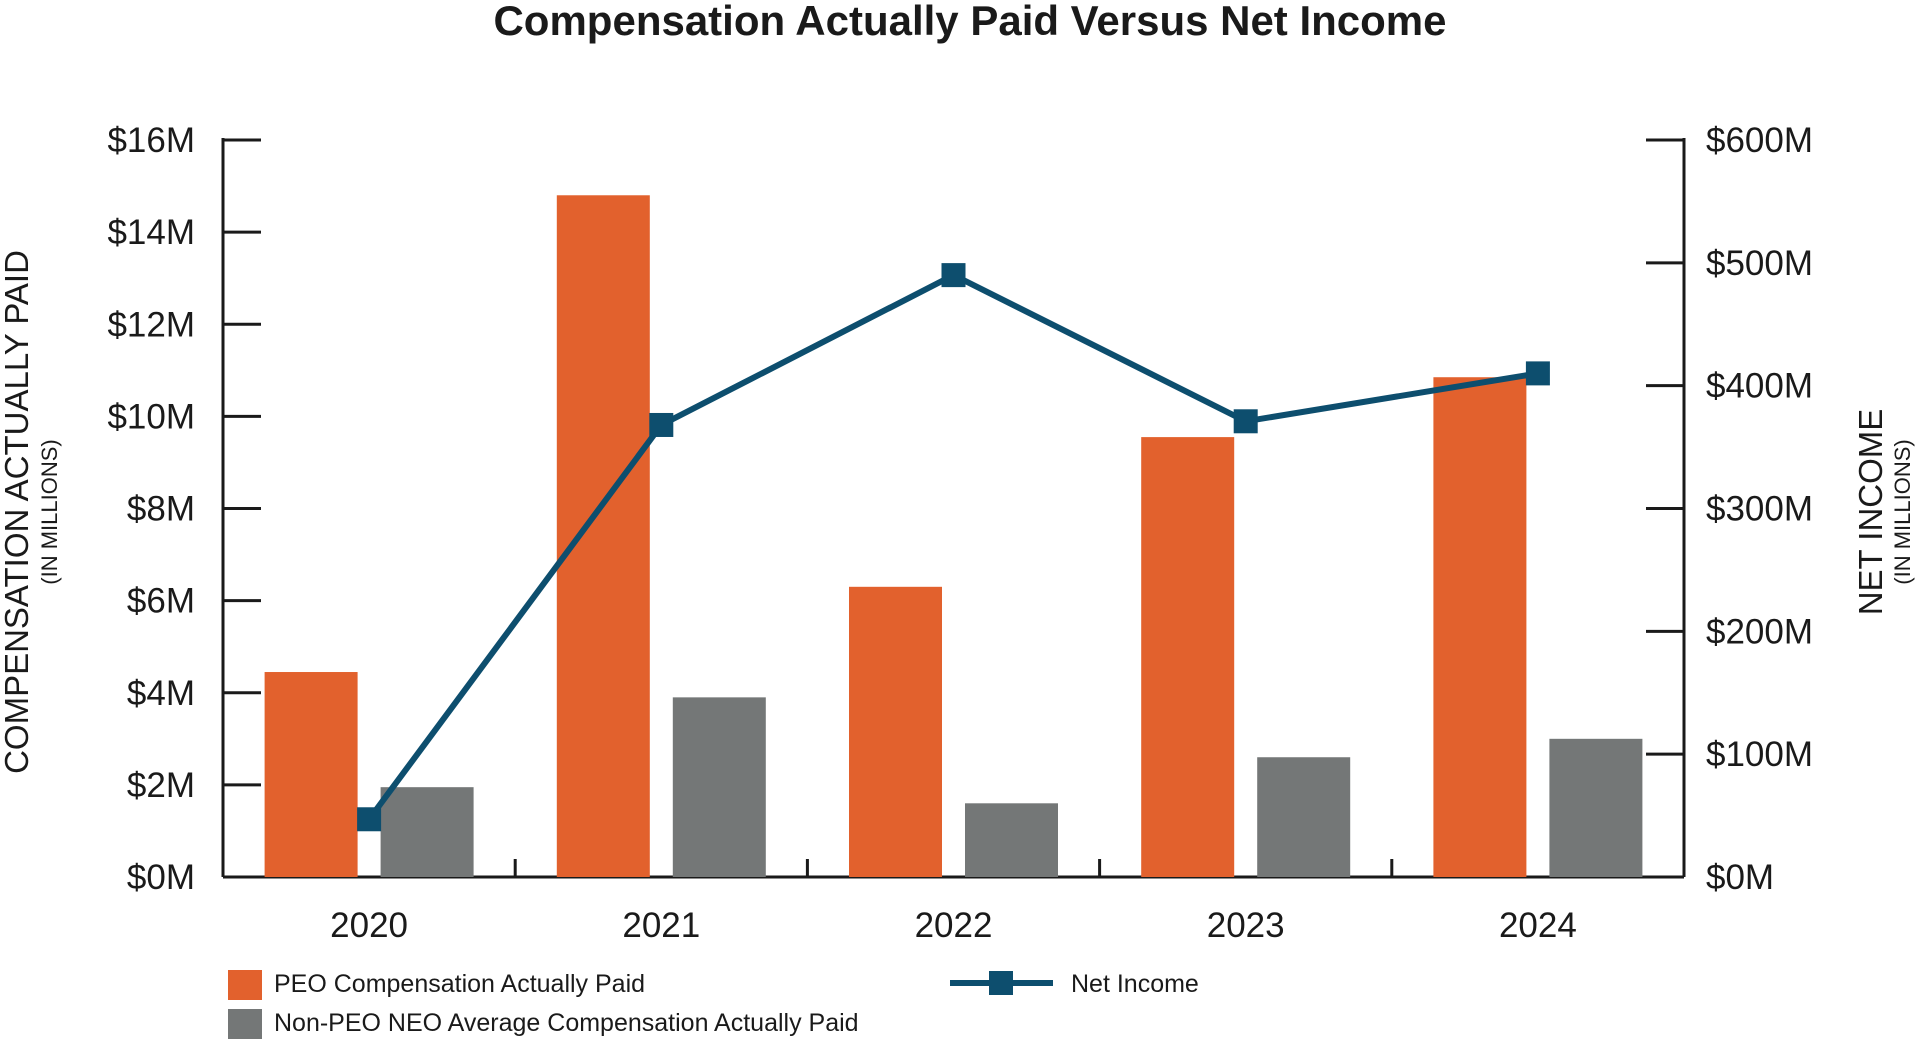 Image resolution: width=1918 pixels, height=1044 pixels. I want to click on x-tick-label: 2021, so click(661, 925).